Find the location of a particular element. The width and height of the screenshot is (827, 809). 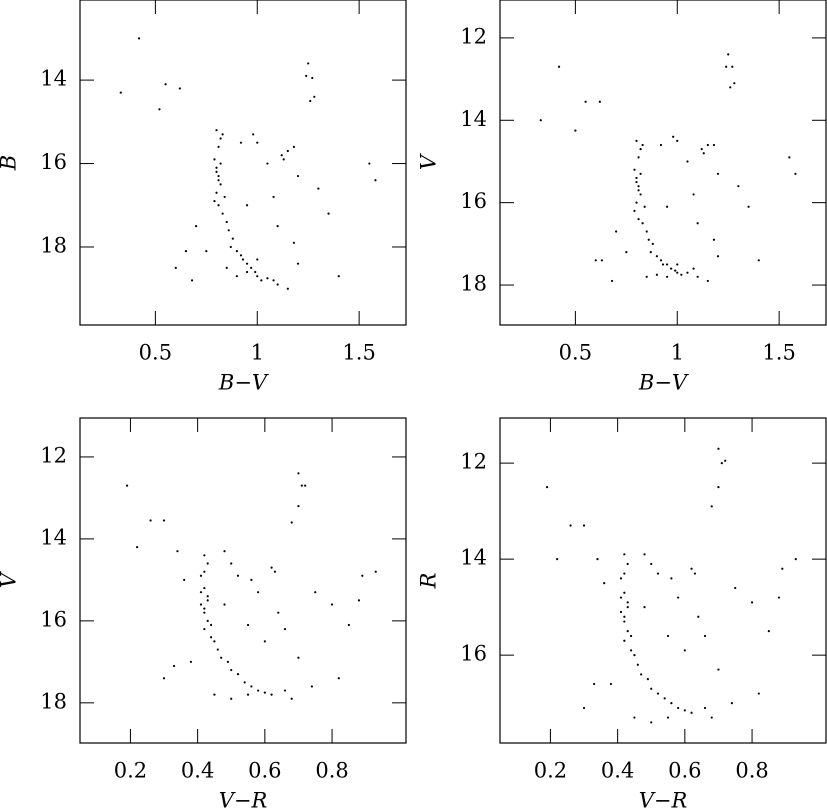

y-tick-label: 18 is located at coordinates (53, 245).